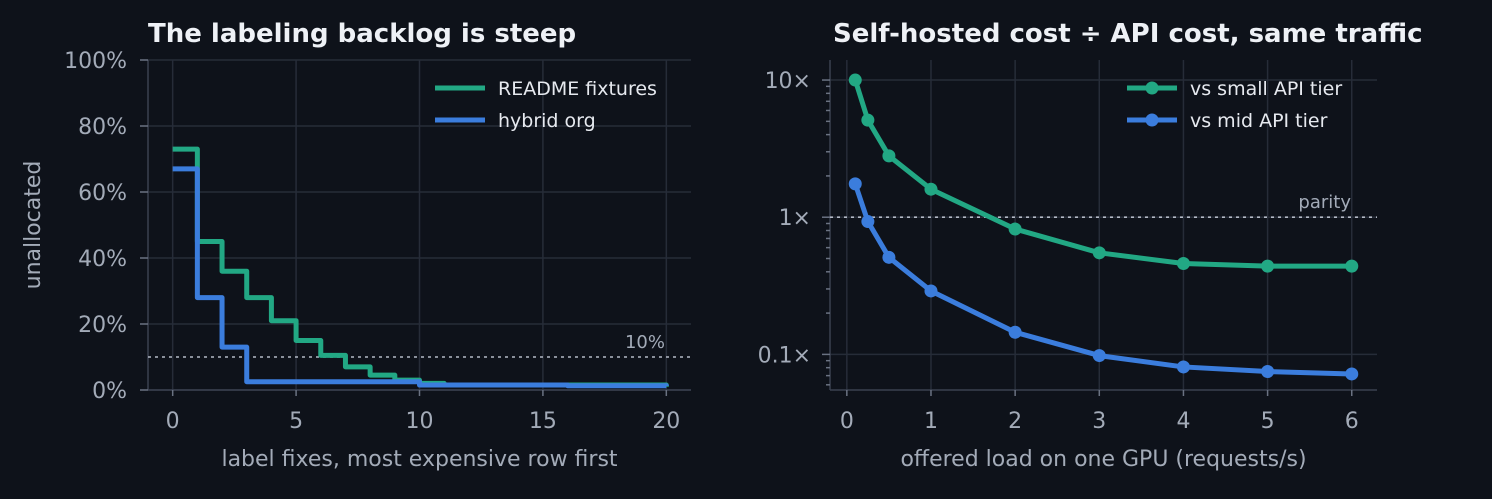 The width and height of the screenshot is (1492, 499). Describe the element at coordinates (102, 325) in the screenshot. I see `y-tick-label: 20%` at that location.